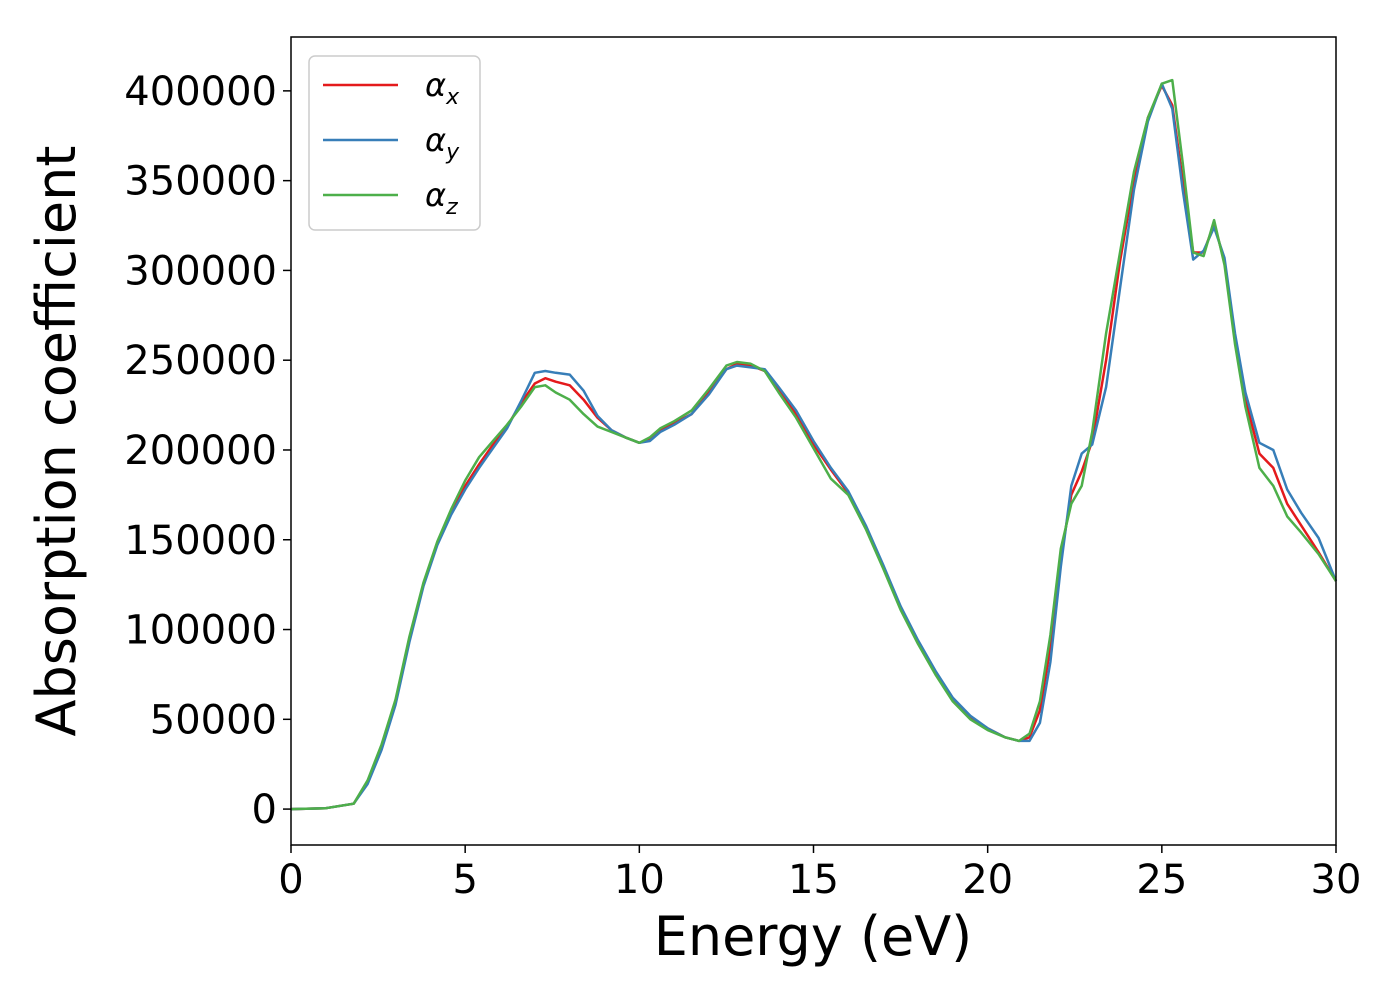  Describe the element at coordinates (813, 936) in the screenshot. I see `x-axis-label: Energy (eV)` at that location.